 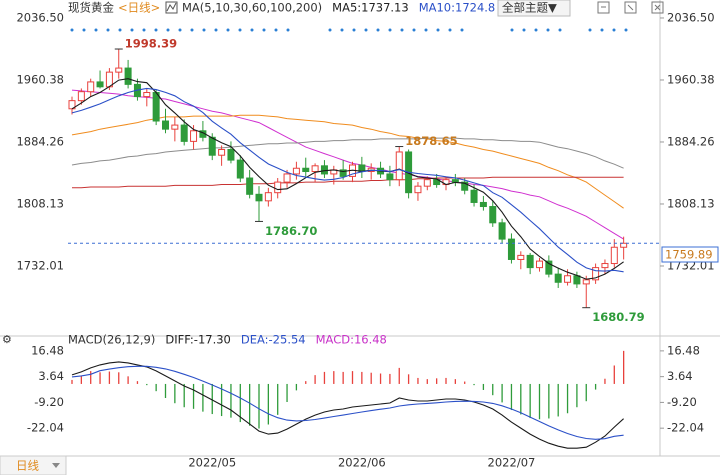 What do you see at coordinates (198, 340) in the screenshot?
I see `legend-text: DIFF:-17.30` at bounding box center [198, 340].